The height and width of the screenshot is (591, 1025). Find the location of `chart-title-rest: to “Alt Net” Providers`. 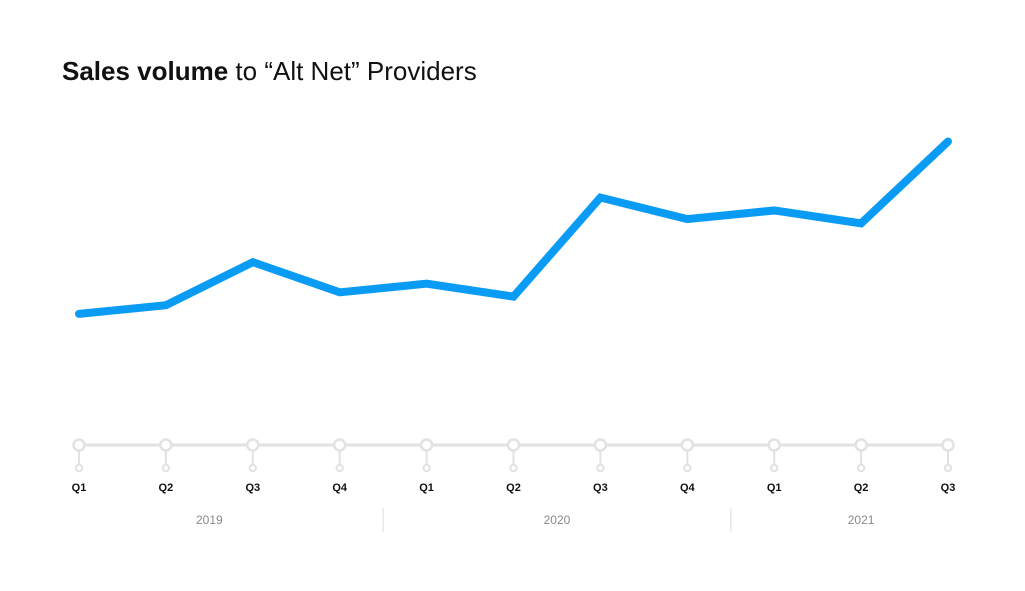

chart-title-rest: to “Alt Net” Providers is located at coordinates (352, 71).